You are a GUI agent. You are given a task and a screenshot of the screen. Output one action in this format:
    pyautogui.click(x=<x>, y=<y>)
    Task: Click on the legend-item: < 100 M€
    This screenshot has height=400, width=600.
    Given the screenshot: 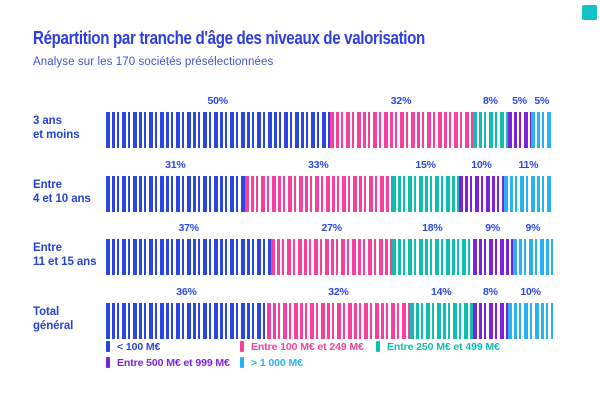 What is the action you would take?
    pyautogui.click(x=173, y=346)
    